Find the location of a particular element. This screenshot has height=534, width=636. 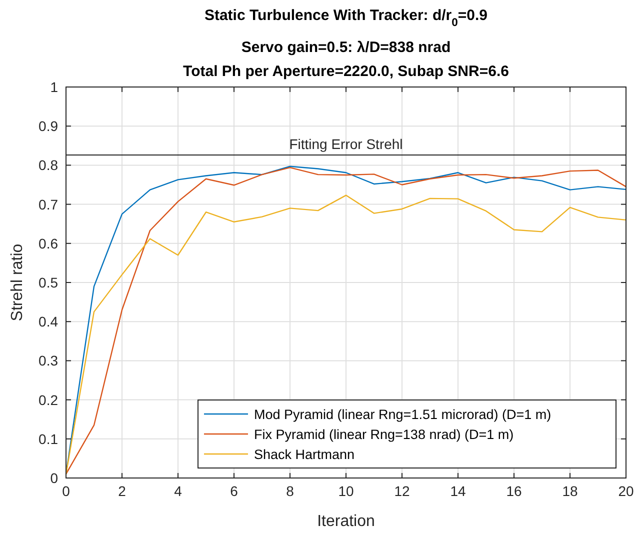

x-tick-label: 4 is located at coordinates (178, 491).